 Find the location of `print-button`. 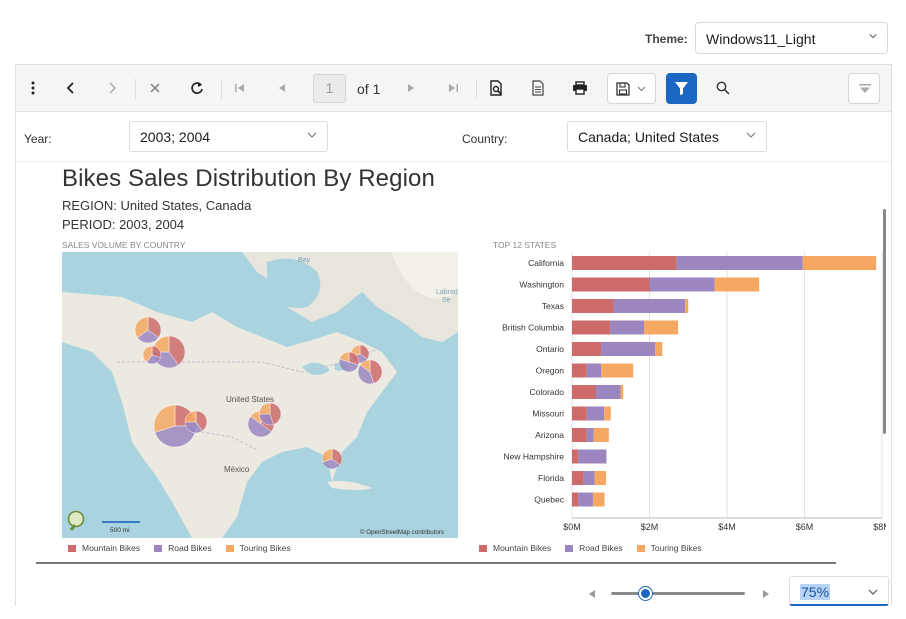

print-button is located at coordinates (580, 88).